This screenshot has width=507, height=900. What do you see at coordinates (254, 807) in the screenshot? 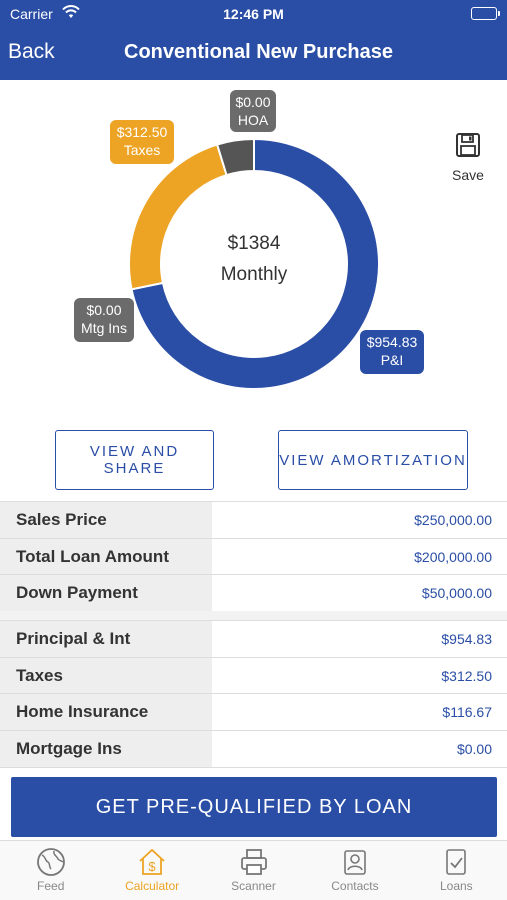
I see `get-pre-qualified-button: GET PRE-QUALIFIED BY LOAN` at bounding box center [254, 807].